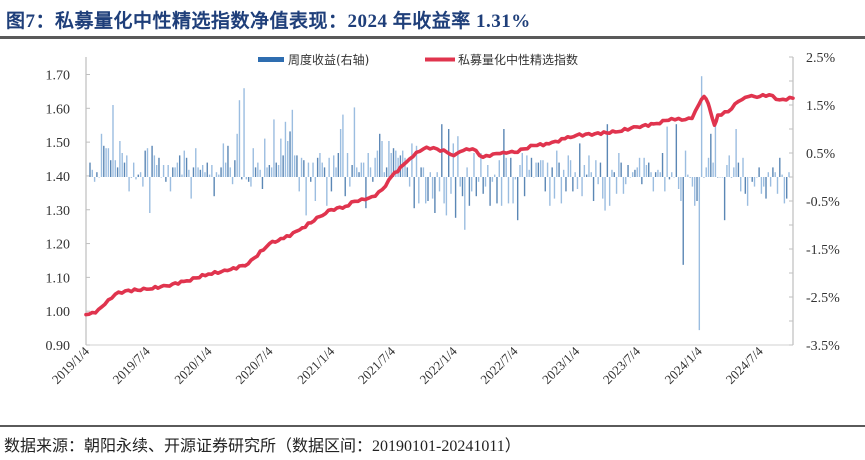 The image size is (865, 460). Describe the element at coordinates (622, 365) in the screenshot. I see `x-tick-label: 2023/7/4` at that location.